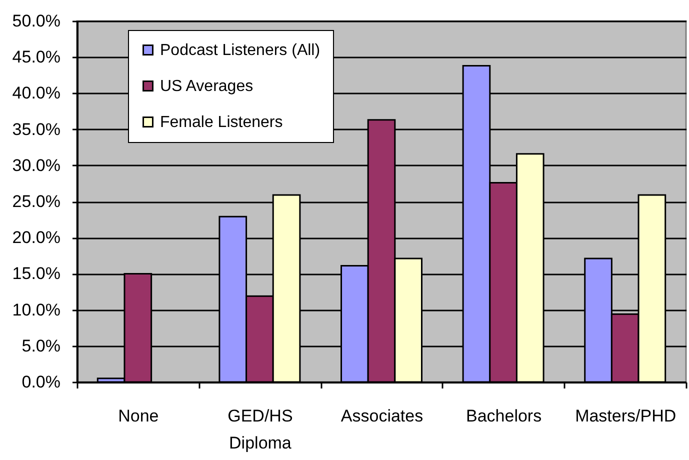 Image resolution: width=689 pixels, height=460 pixels. What do you see at coordinates (36, 57) in the screenshot?
I see `y-tick-label: 45.0%` at bounding box center [36, 57].